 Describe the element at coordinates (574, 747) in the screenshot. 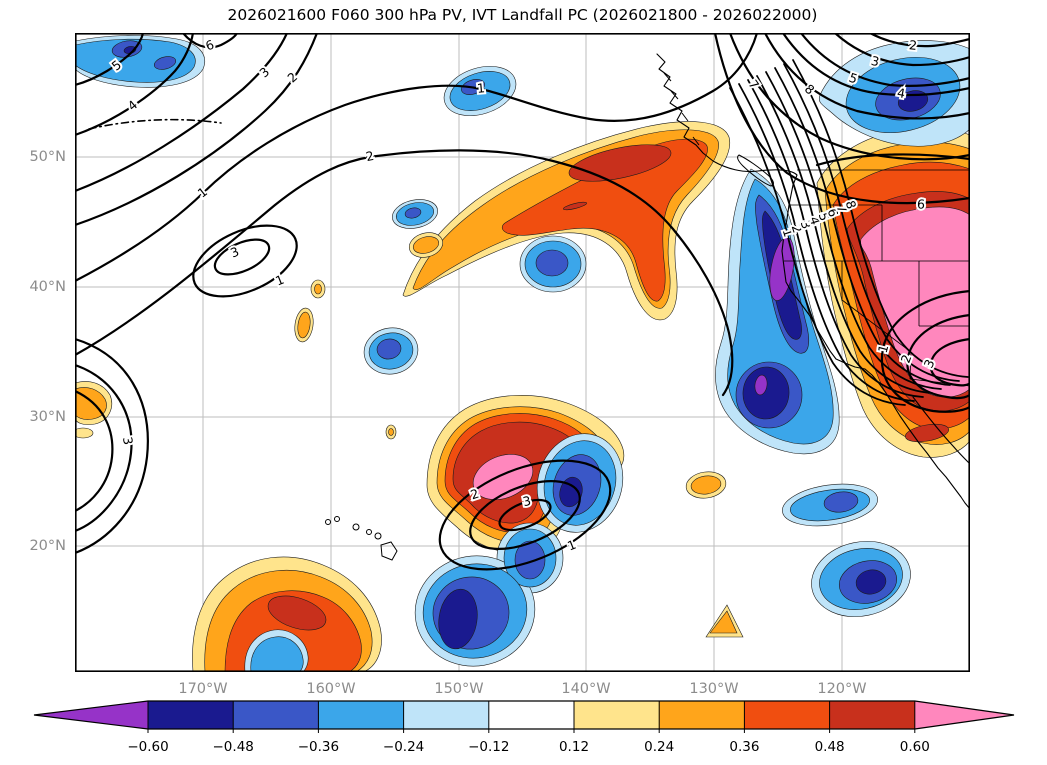

I see `colorbar-tick-label: 0.12` at that location.